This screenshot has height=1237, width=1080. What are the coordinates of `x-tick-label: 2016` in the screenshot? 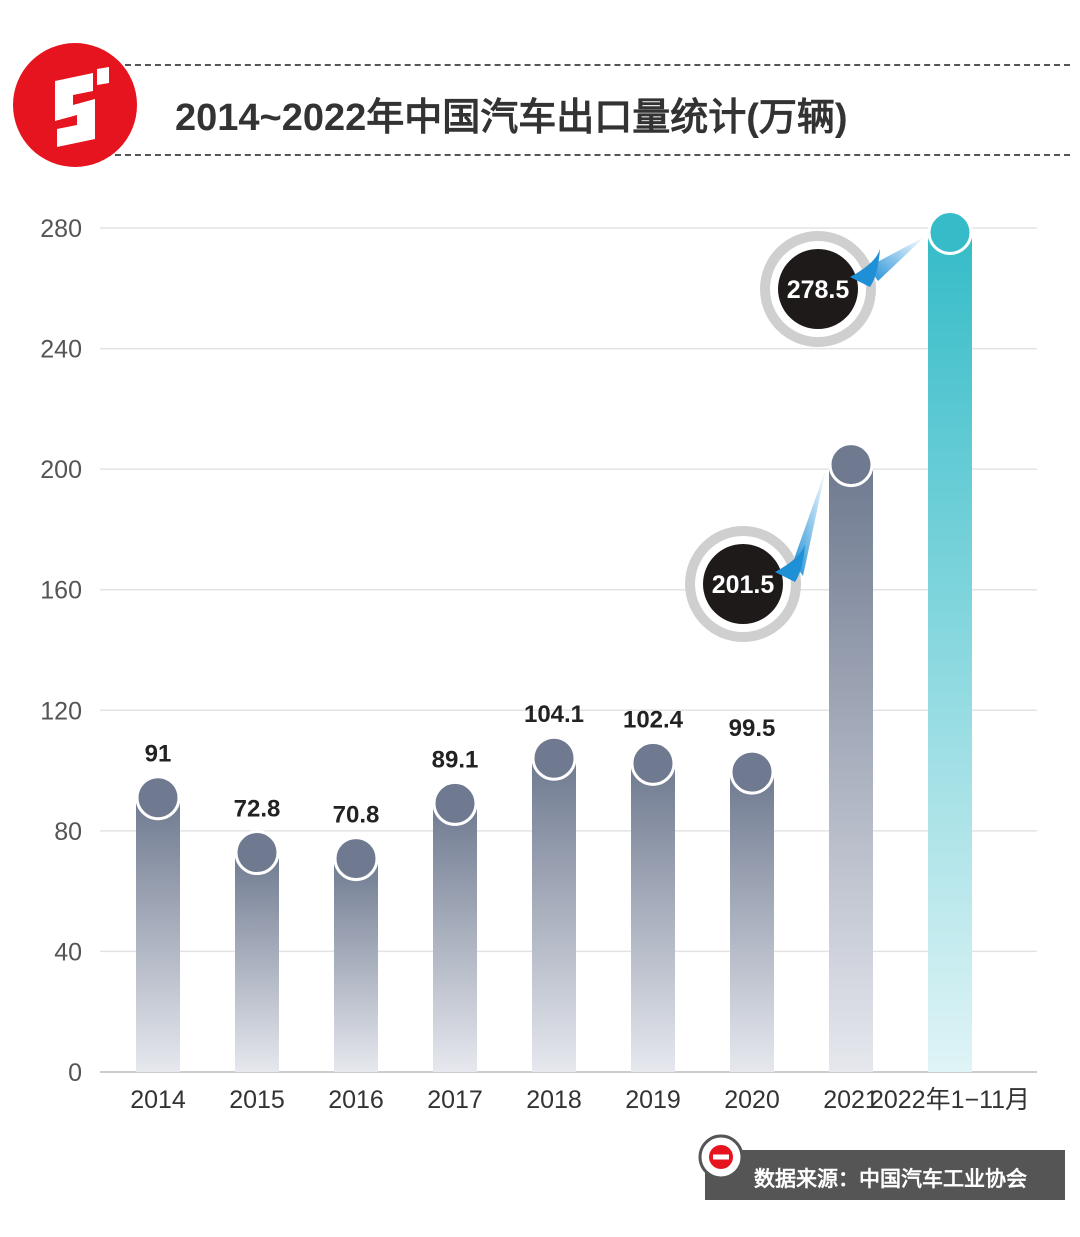 It's located at (356, 1100).